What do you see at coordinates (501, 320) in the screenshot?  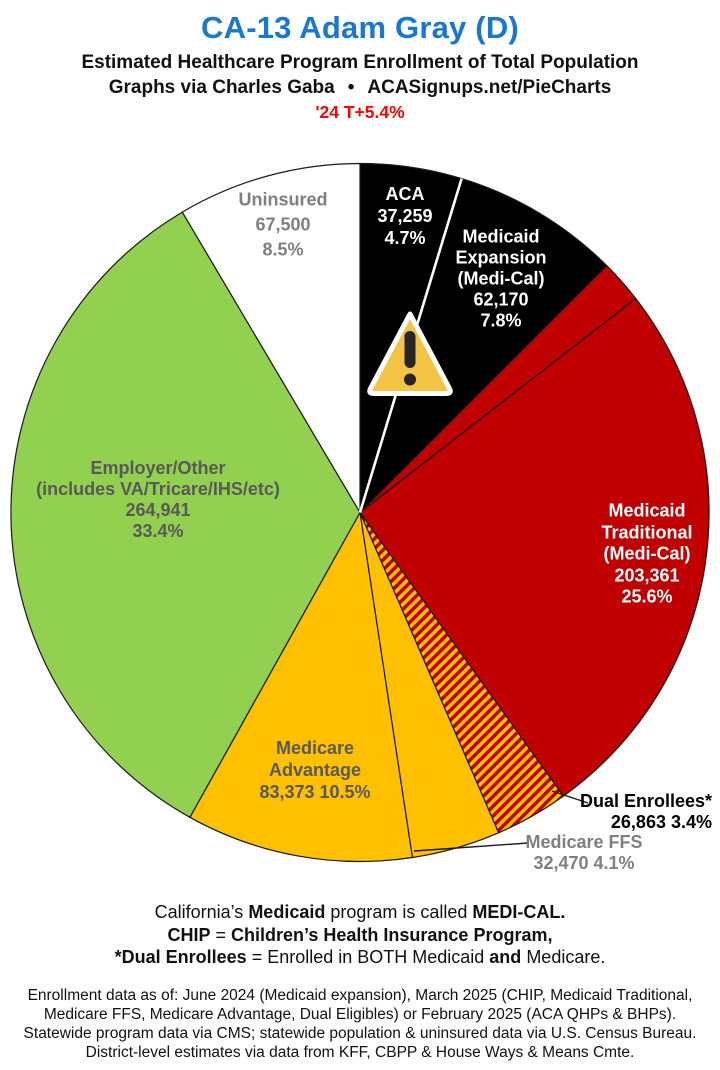 I see `slice-label-line: 7.8%` at bounding box center [501, 320].